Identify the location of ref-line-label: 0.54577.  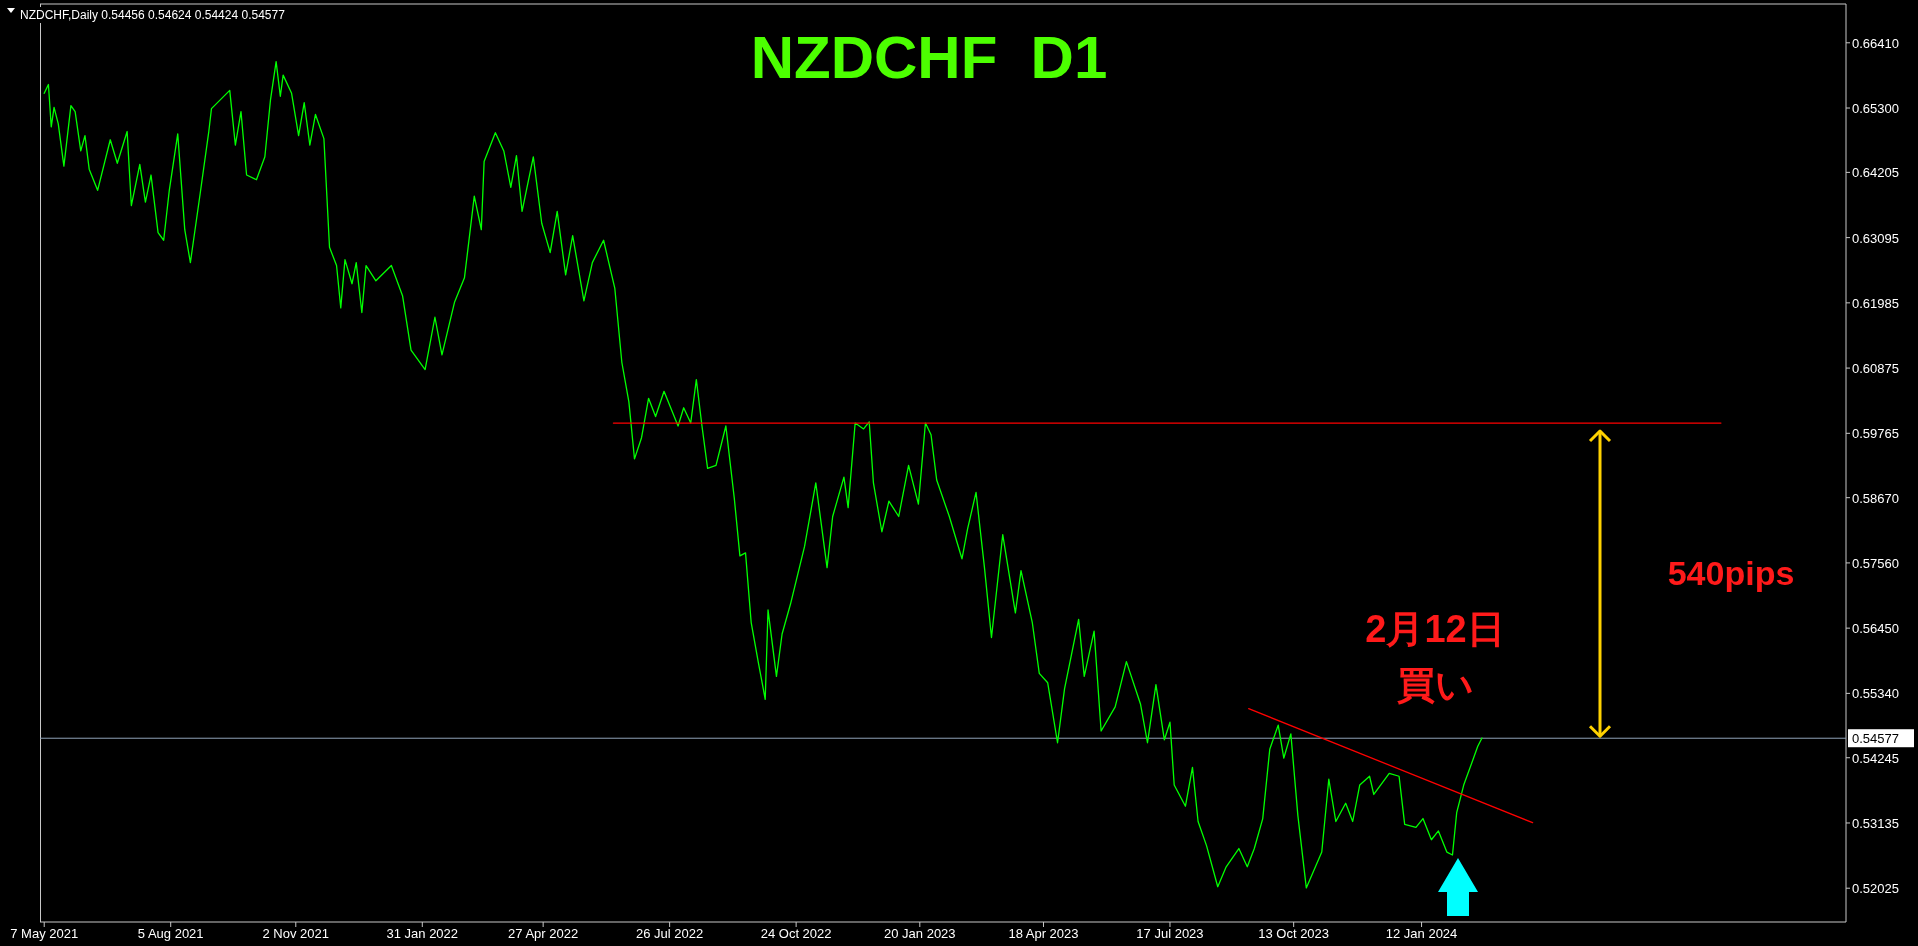
(1875, 739).